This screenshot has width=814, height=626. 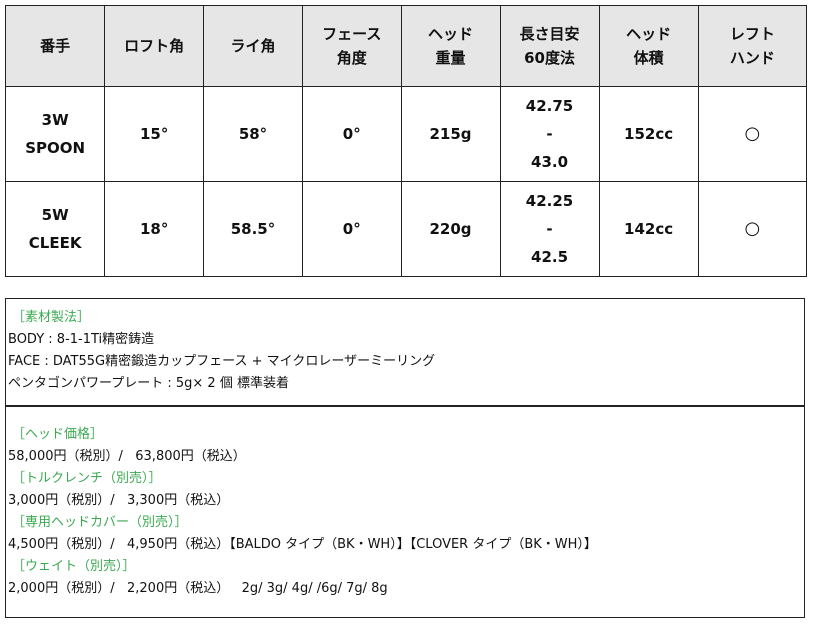 What do you see at coordinates (58, 434) in the screenshot?
I see `price-heading: ［ヘッド価格］` at bounding box center [58, 434].